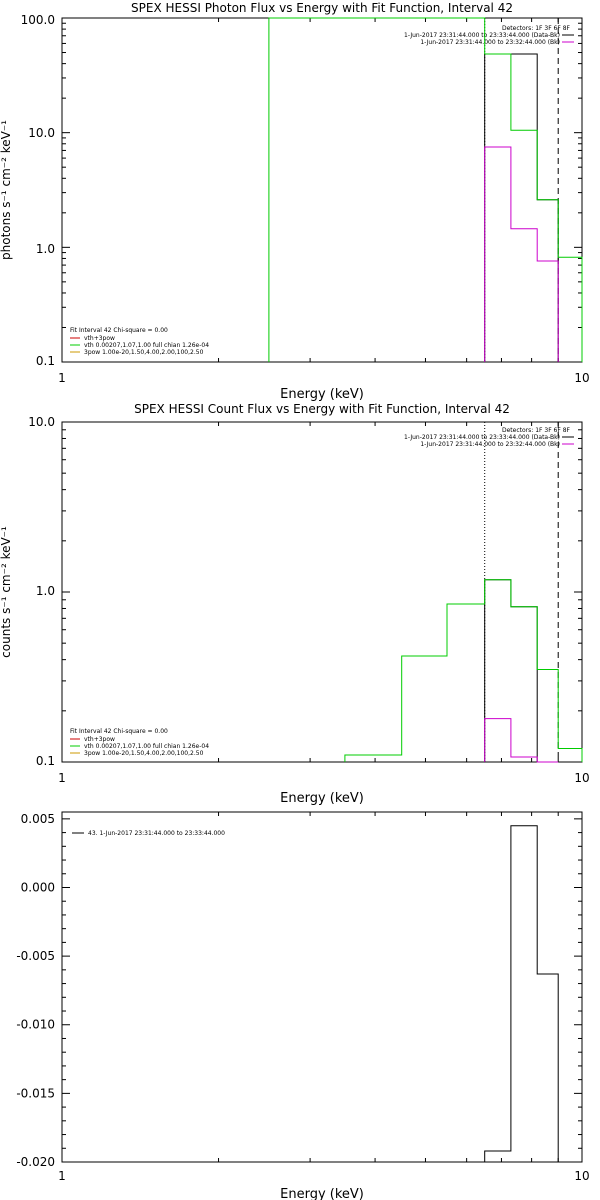 The height and width of the screenshot is (1200, 600). I want to click on y-tick-label: 100.0, so click(38, 20).